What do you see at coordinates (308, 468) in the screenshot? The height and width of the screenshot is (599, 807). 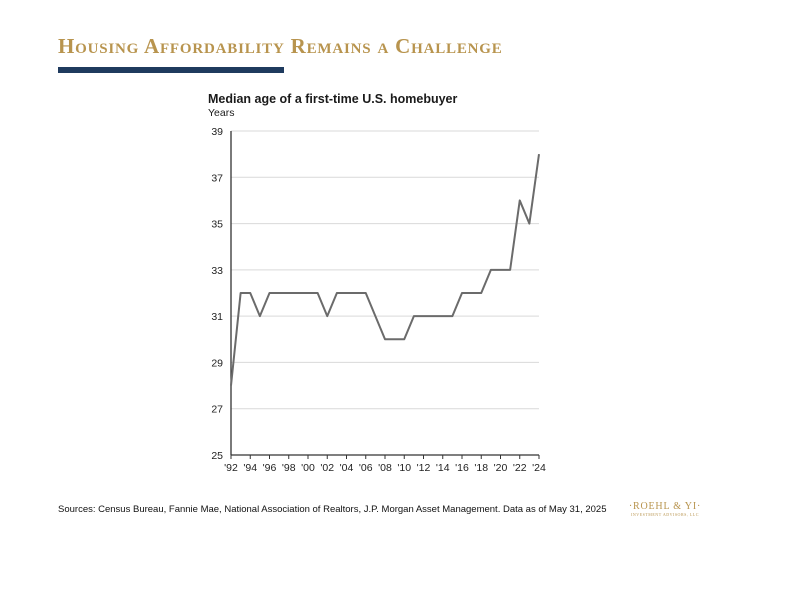 I see `x-tick-label: '00` at bounding box center [308, 468].